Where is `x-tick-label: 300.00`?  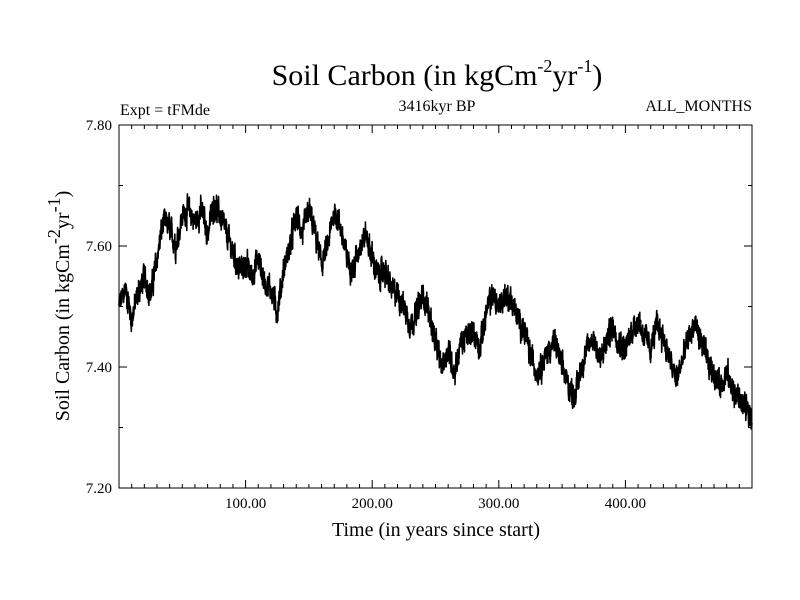 x-tick-label: 300.00 is located at coordinates (498, 504).